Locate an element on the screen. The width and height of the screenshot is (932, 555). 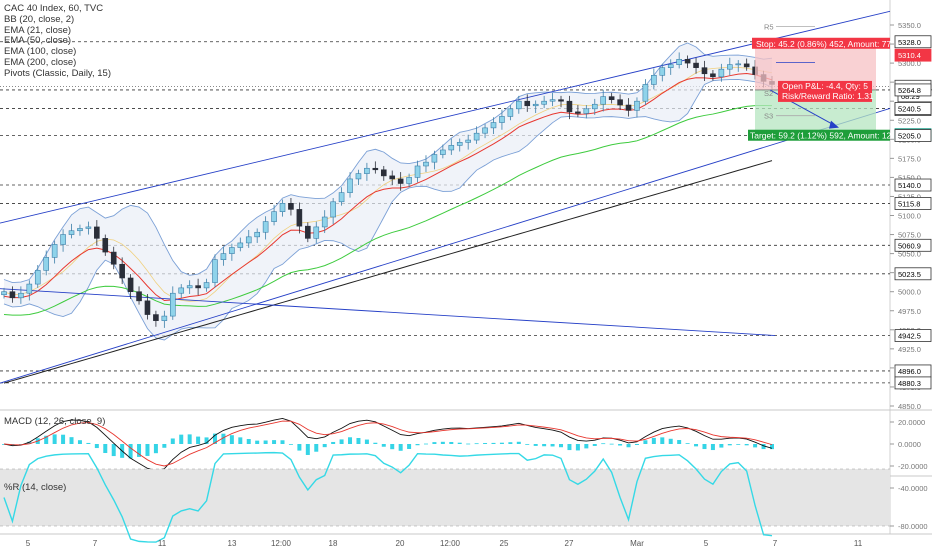
time-axis-label: 27 is located at coordinates (569, 543).